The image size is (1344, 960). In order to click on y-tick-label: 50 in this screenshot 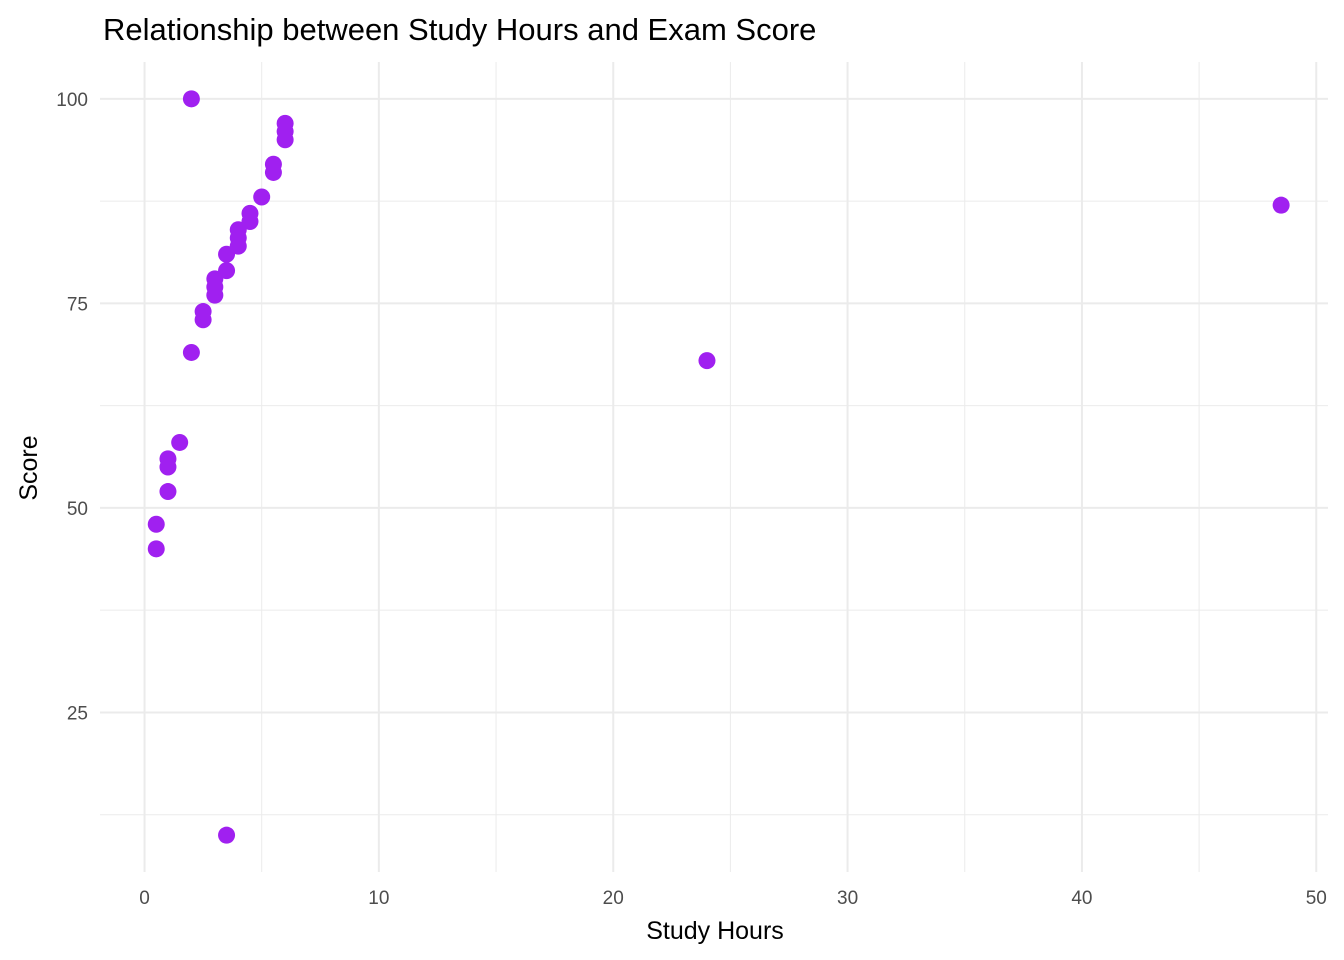, I will do `click(77, 509)`.